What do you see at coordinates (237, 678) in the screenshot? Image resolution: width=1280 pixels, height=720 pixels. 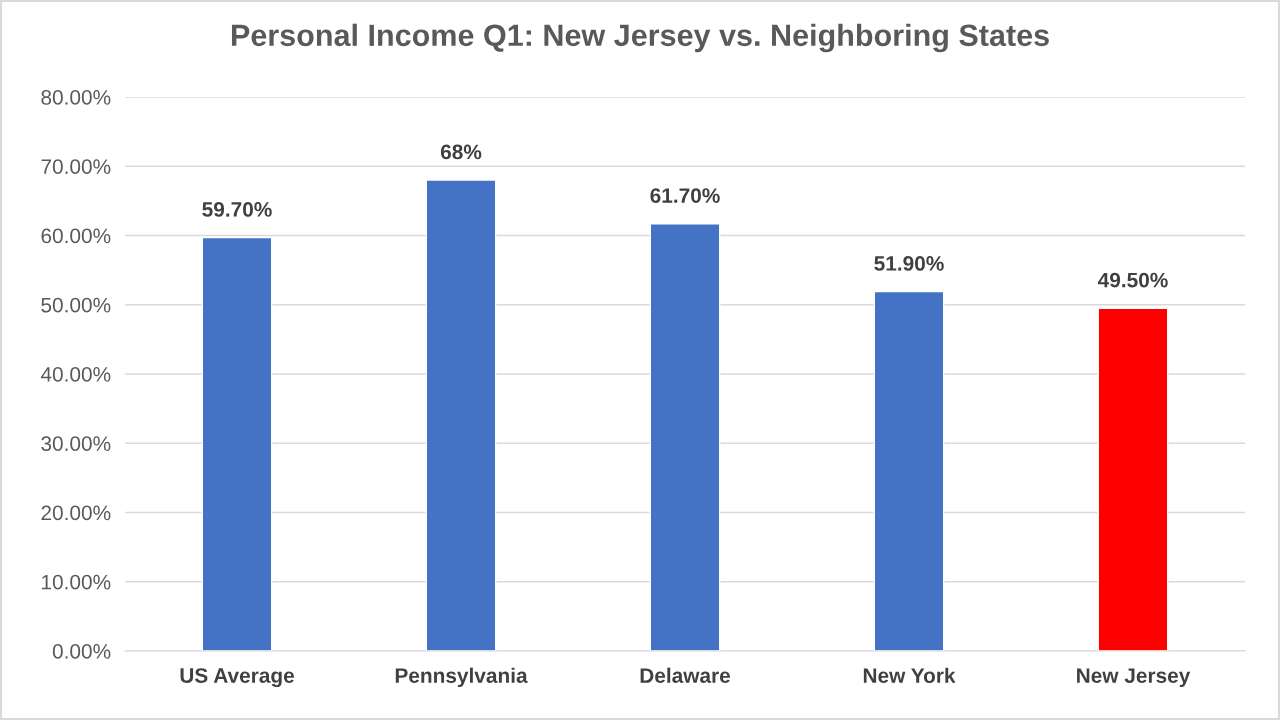 I see `x-tick-label: US Average` at bounding box center [237, 678].